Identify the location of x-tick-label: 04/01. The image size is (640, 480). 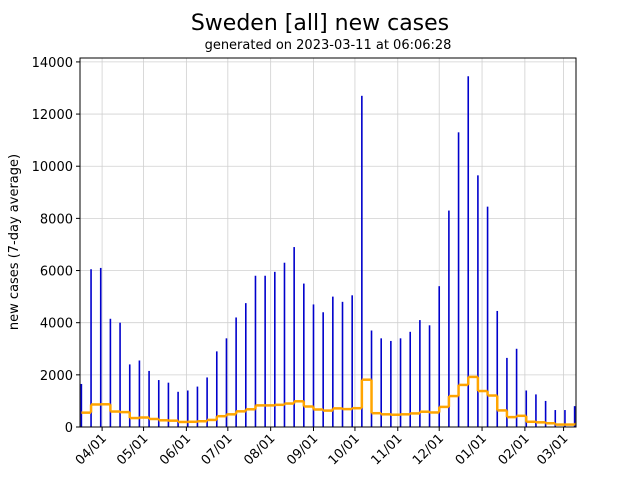
(91, 449).